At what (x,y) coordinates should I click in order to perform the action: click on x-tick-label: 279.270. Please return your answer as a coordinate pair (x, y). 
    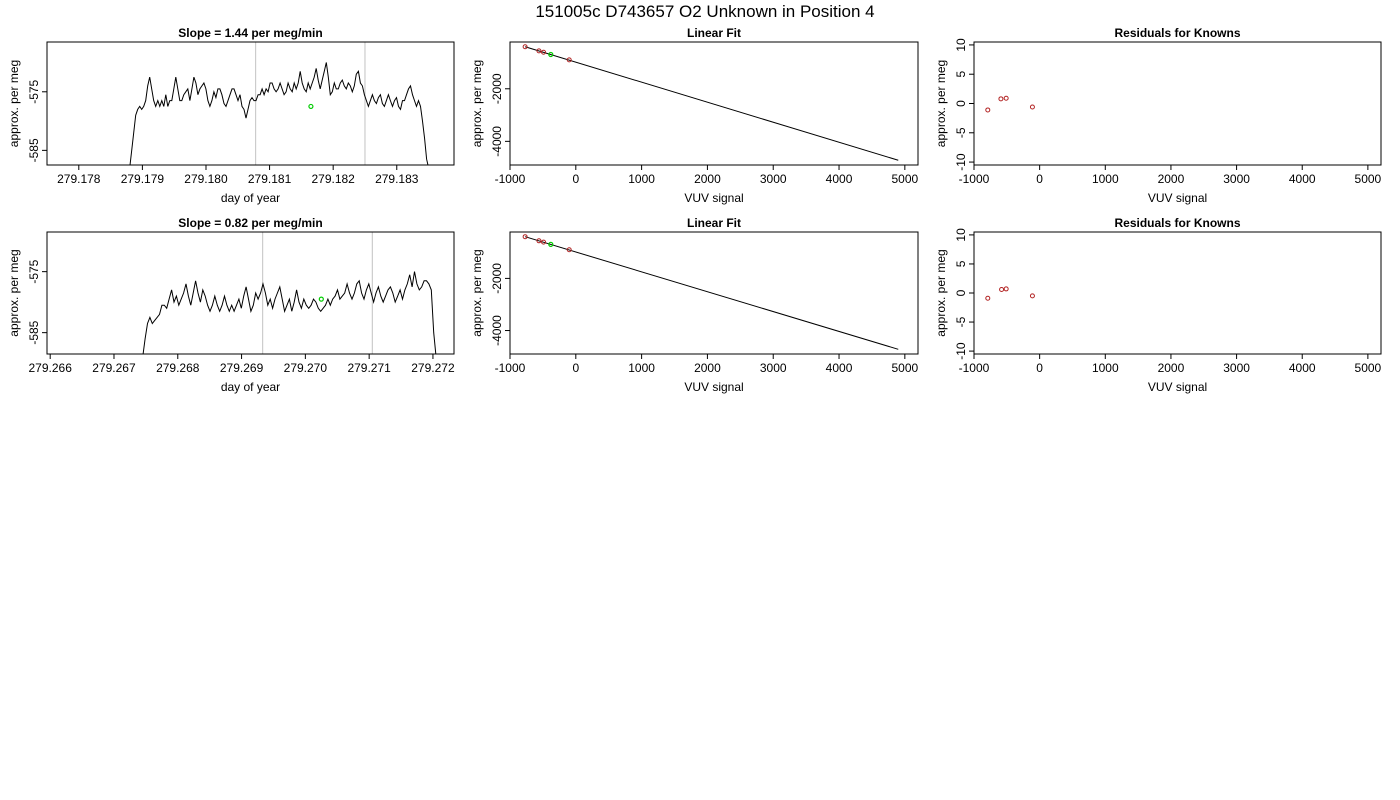
    Looking at the image, I should click on (306, 368).